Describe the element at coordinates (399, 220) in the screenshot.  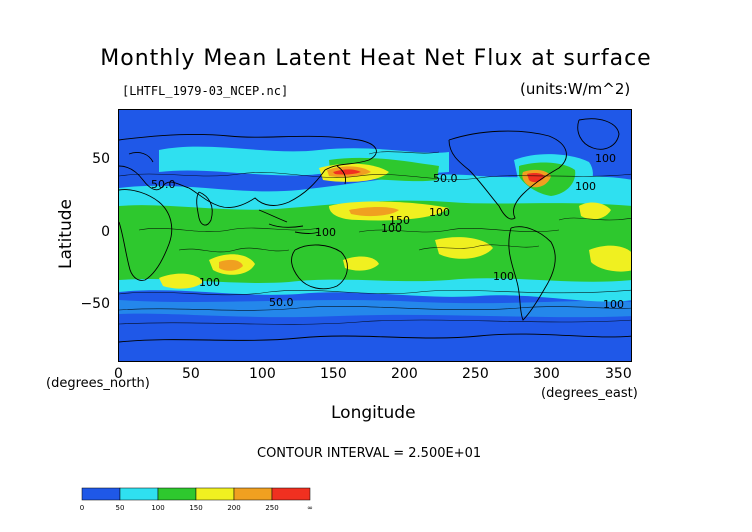
I see `contour-label: 150` at that location.